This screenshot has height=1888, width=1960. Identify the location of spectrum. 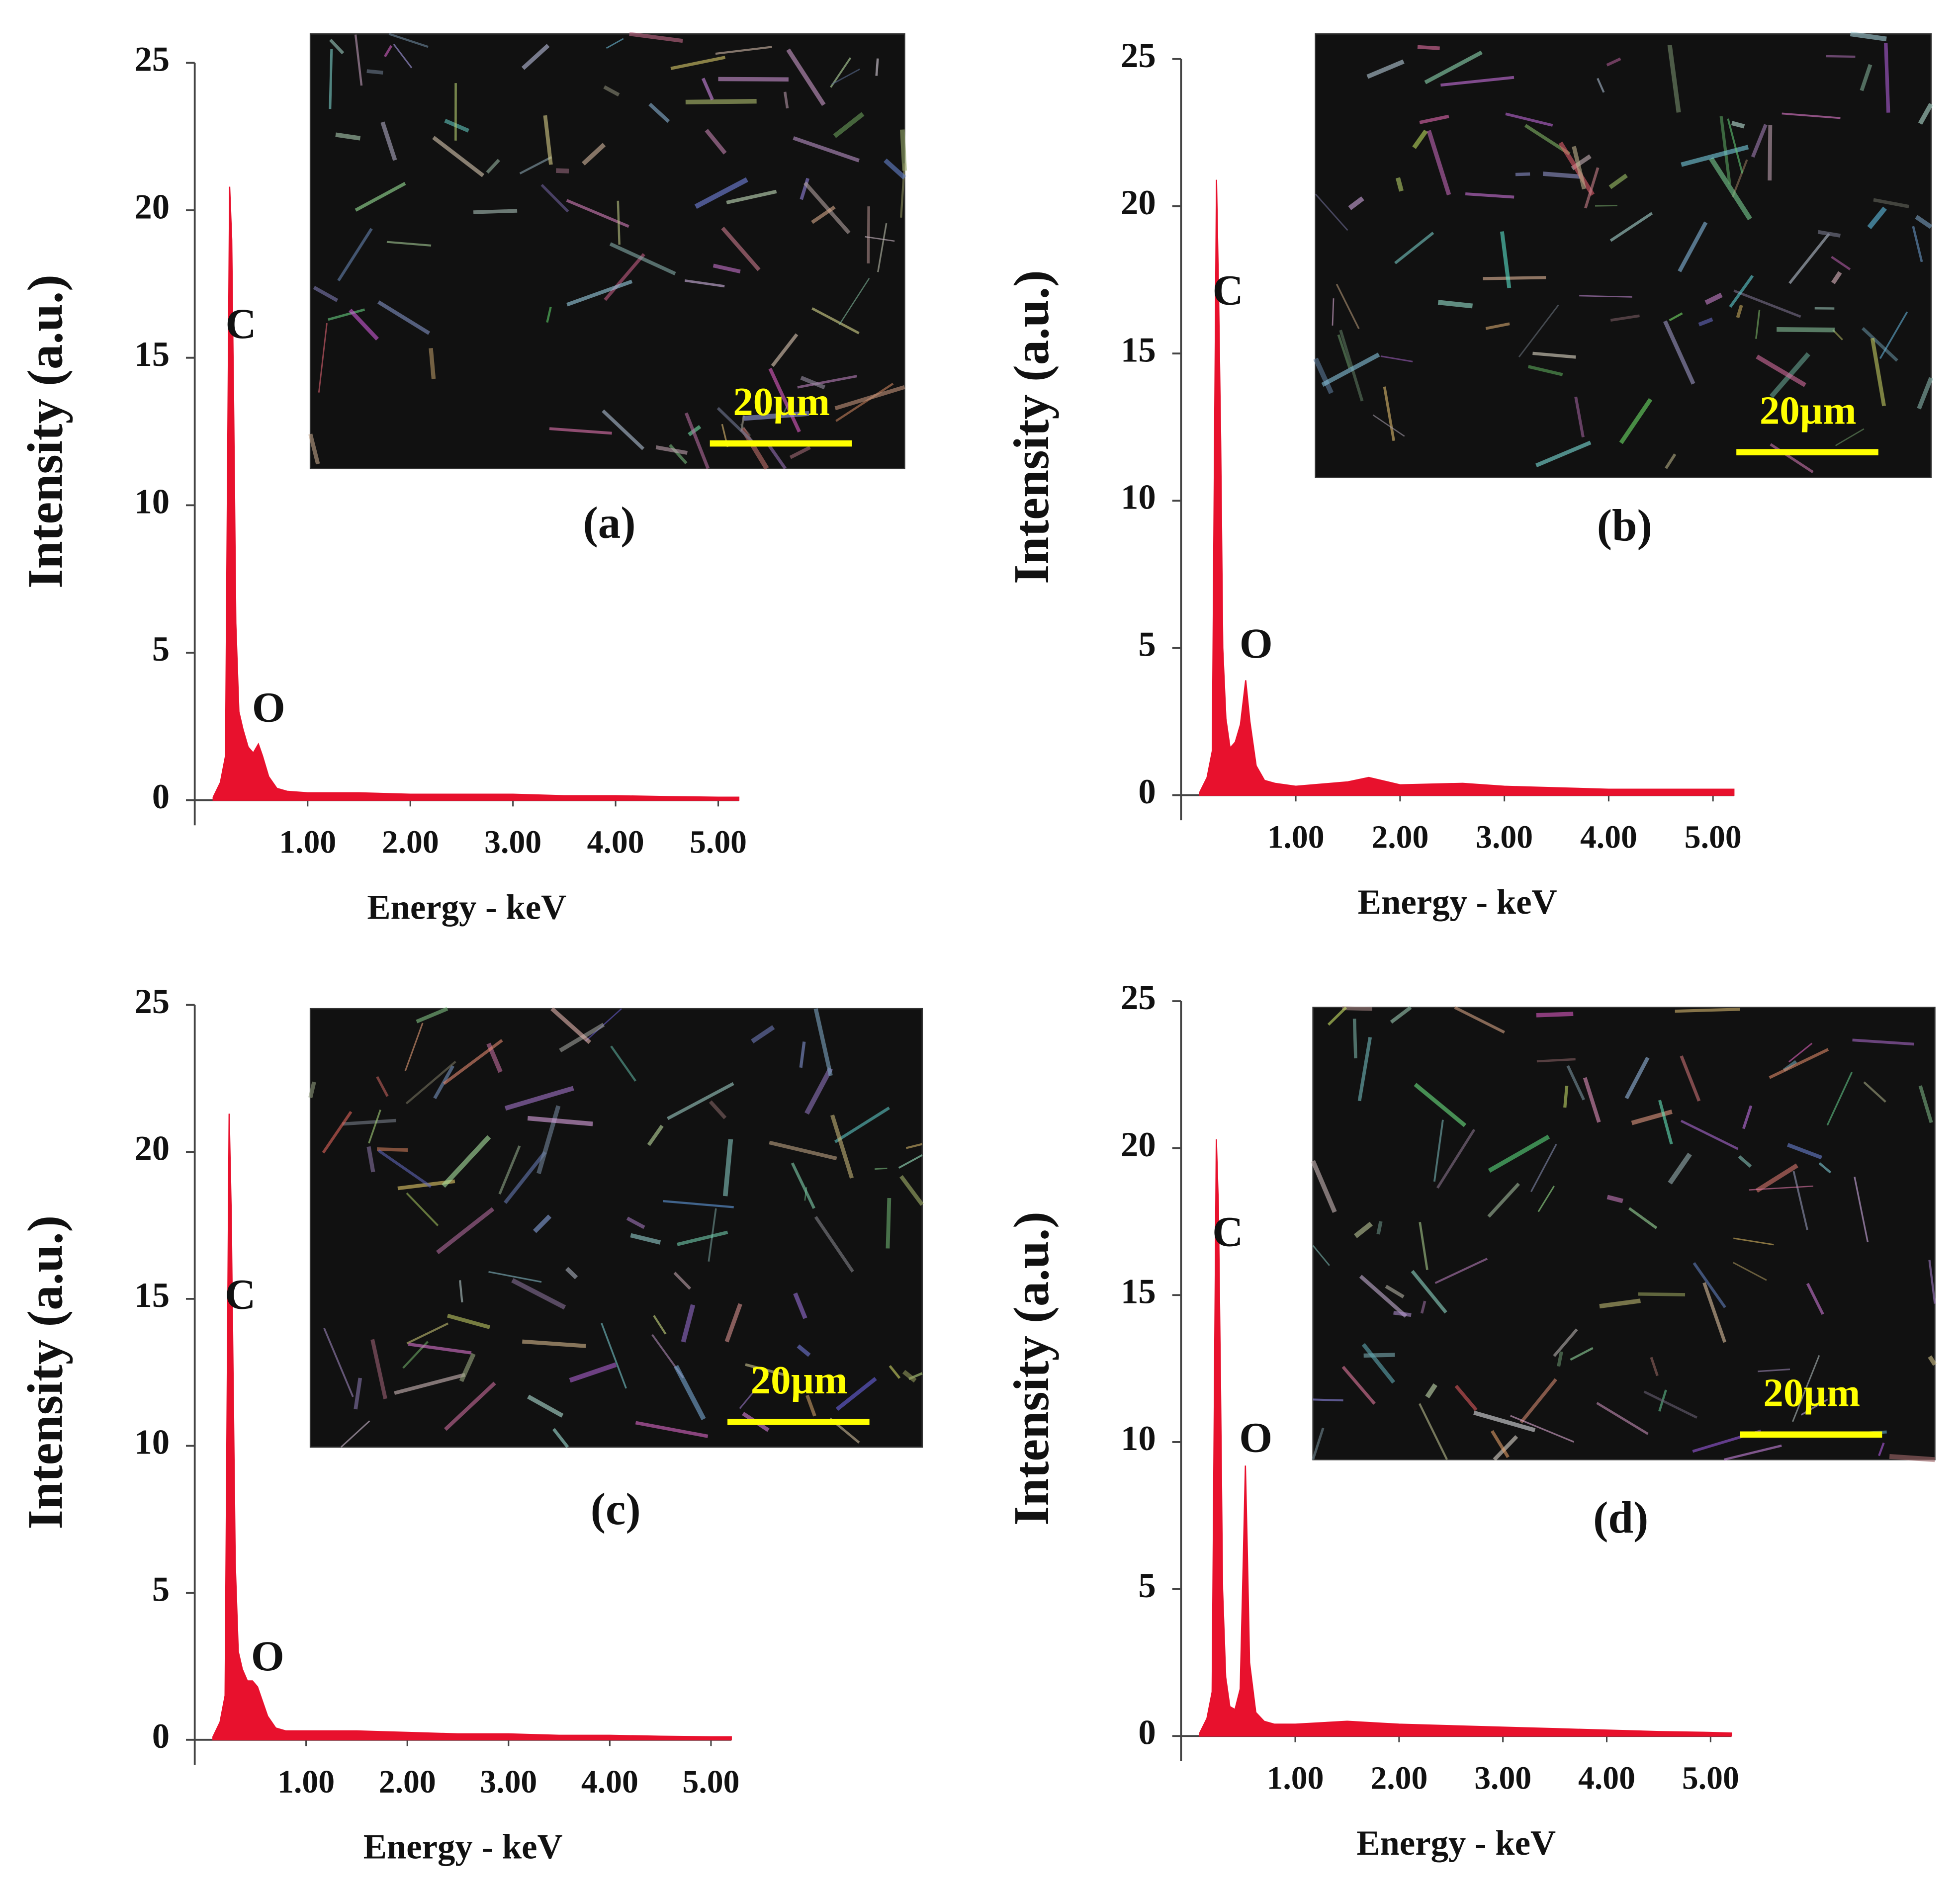
(476, 494).